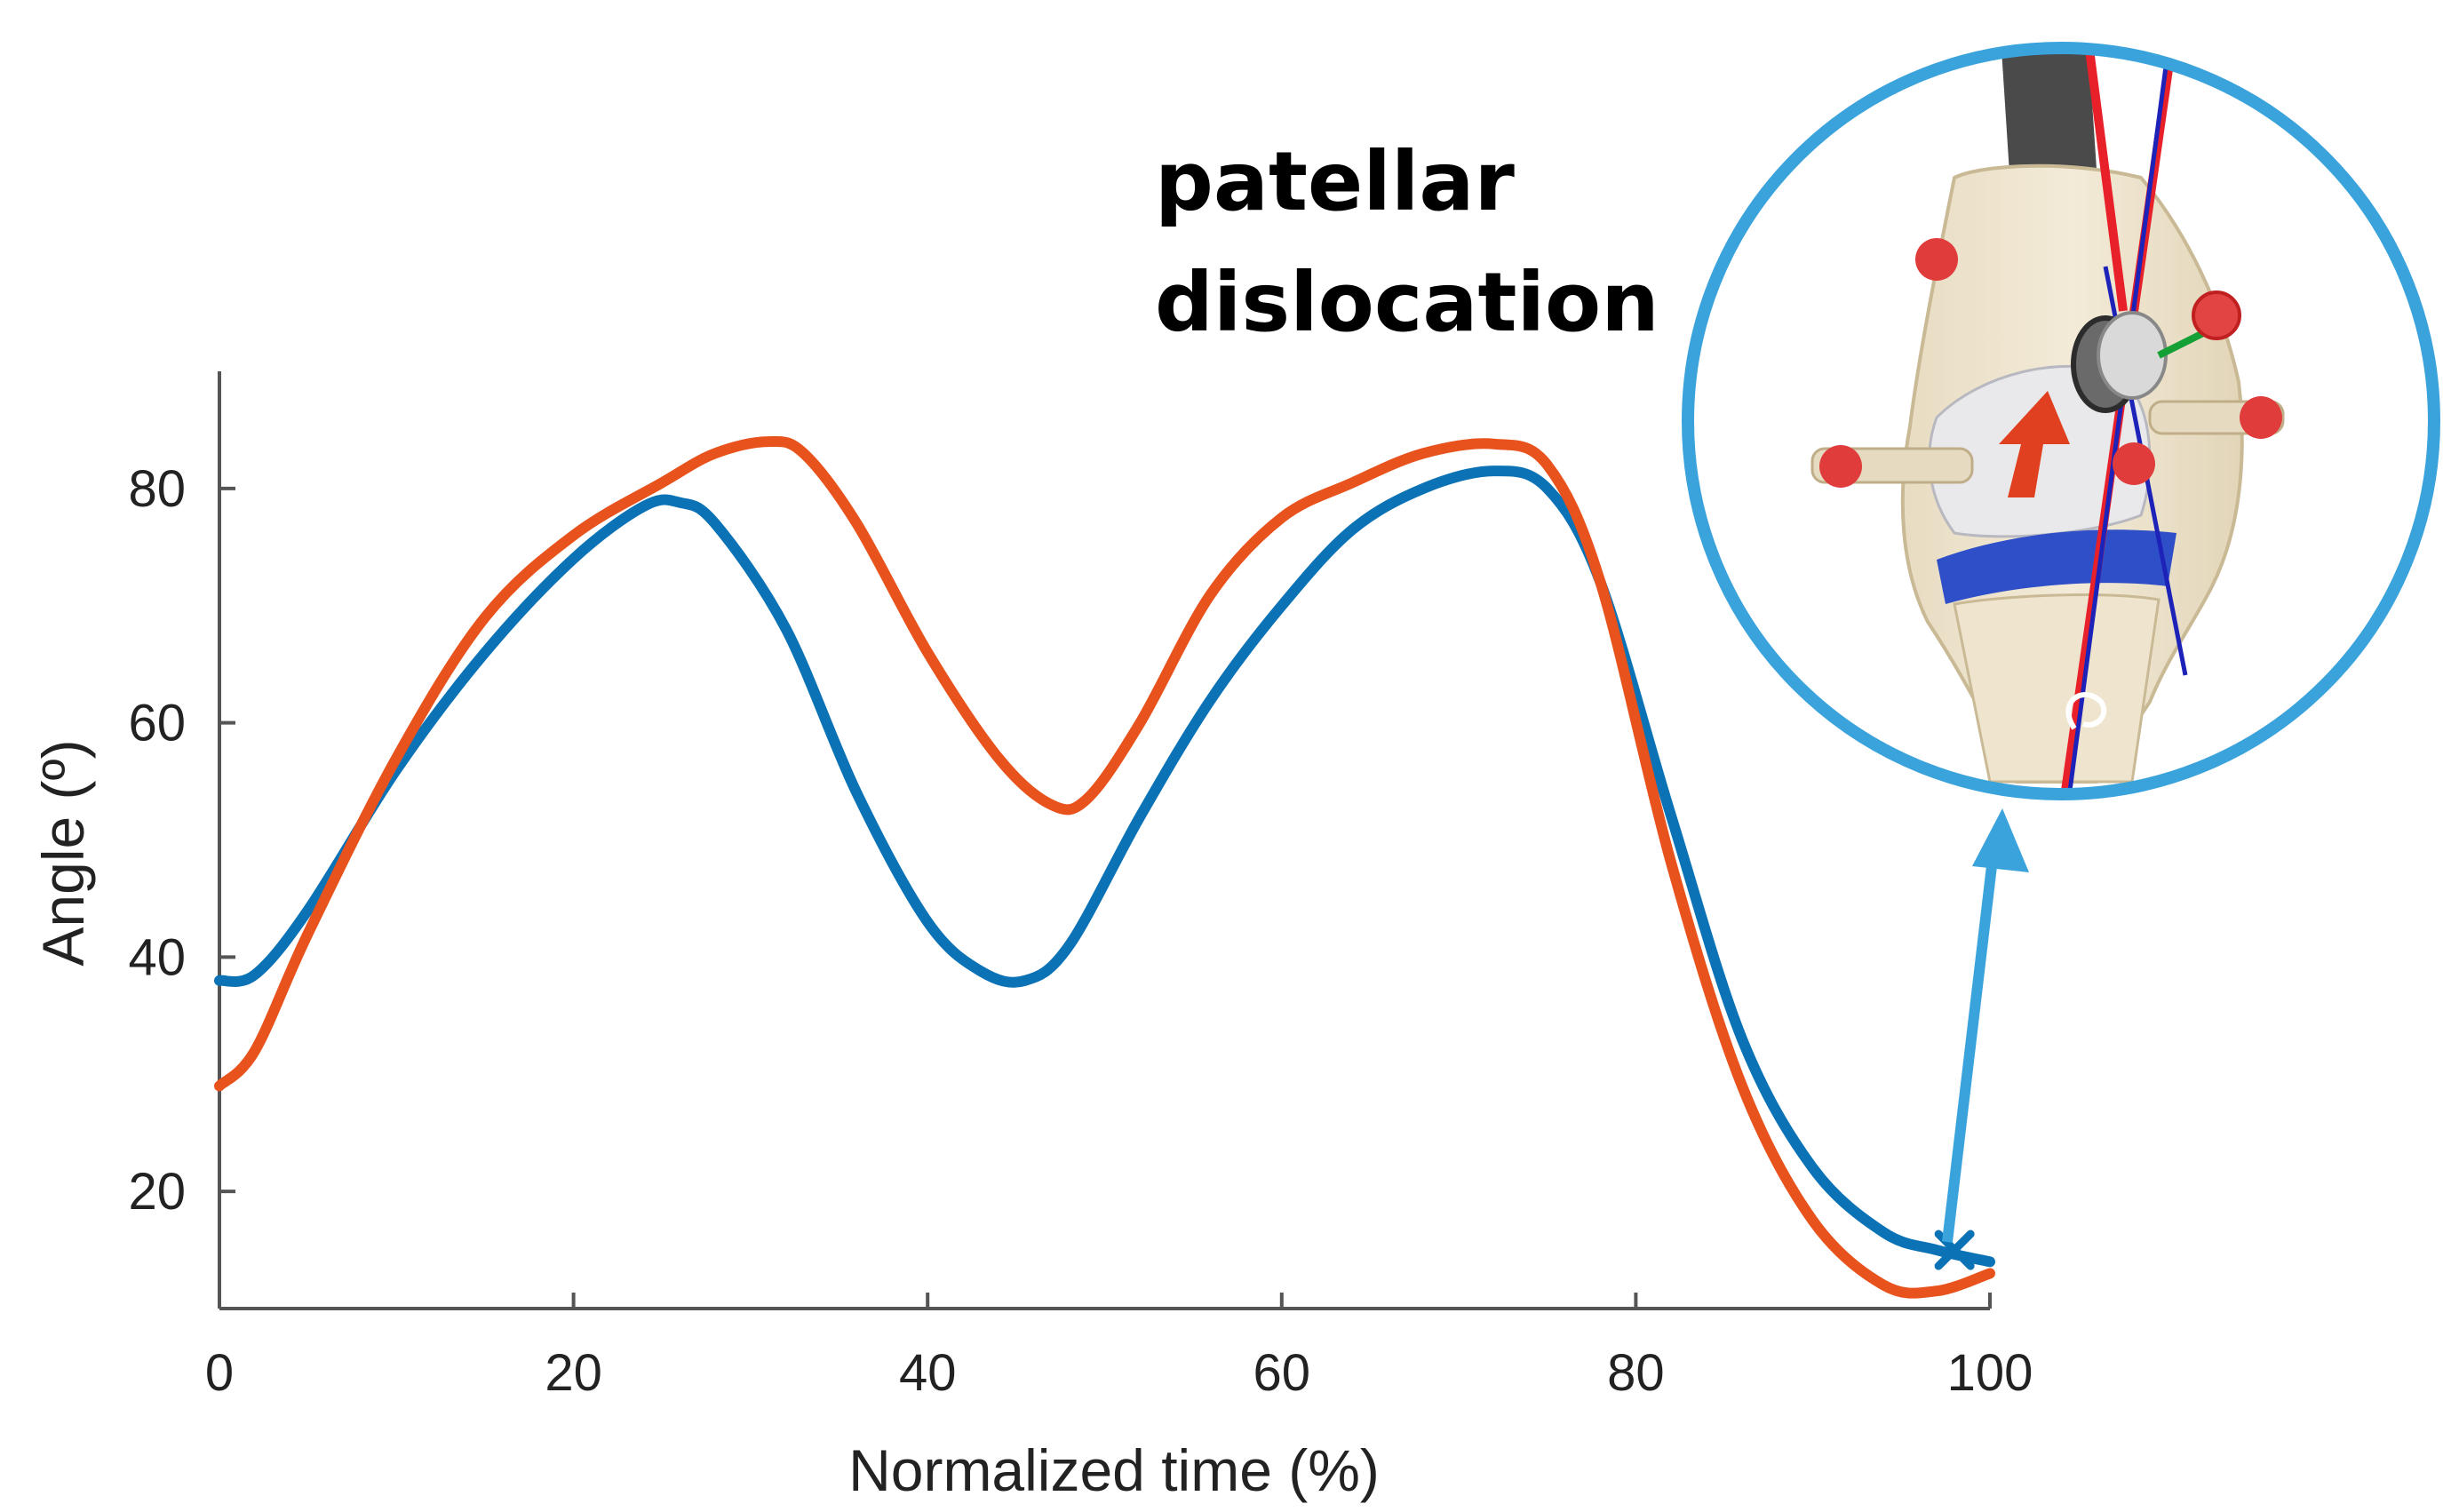  Describe the element at coordinates (157, 489) in the screenshot. I see `y-tick-label: 80` at that location.